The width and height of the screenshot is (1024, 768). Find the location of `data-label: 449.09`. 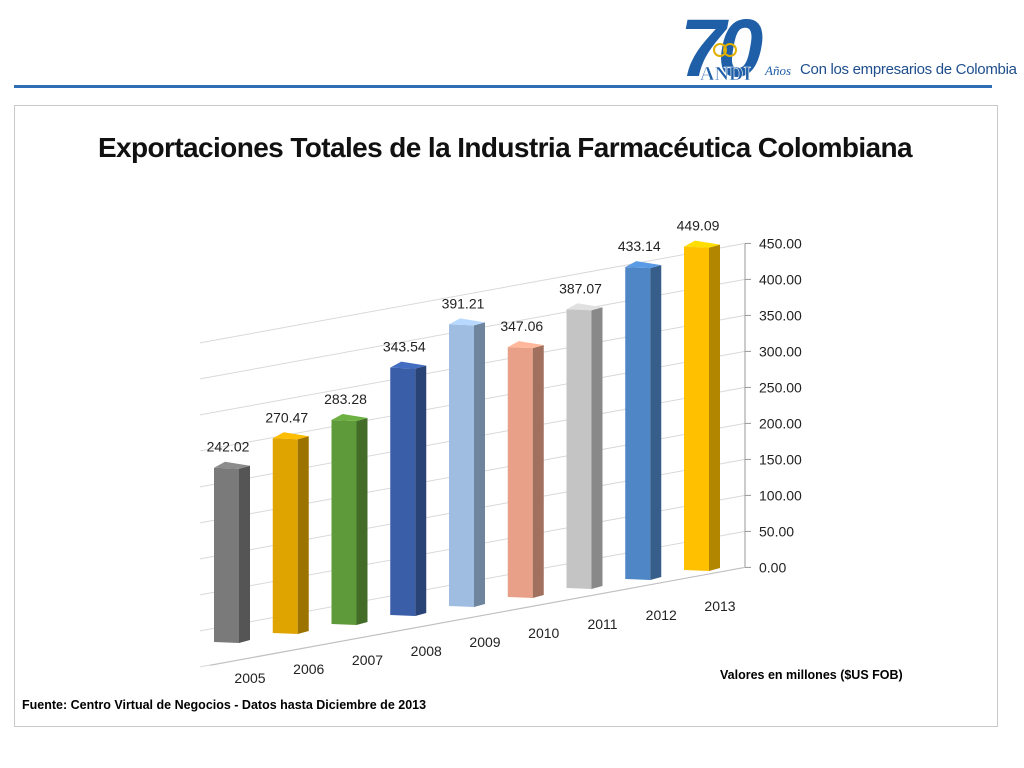

data-label: 449.09 is located at coordinates (698, 226).